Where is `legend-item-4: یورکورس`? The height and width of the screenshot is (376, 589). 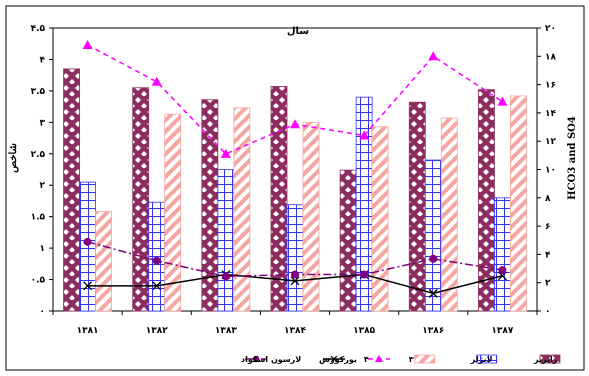
legend-item-4: یورکورس is located at coordinates (338, 360).